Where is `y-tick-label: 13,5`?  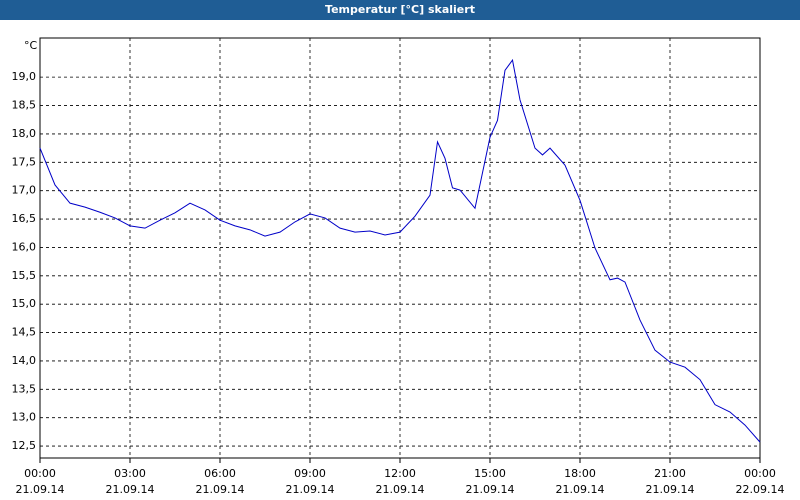 y-tick-label: 13,5 is located at coordinates (24, 388).